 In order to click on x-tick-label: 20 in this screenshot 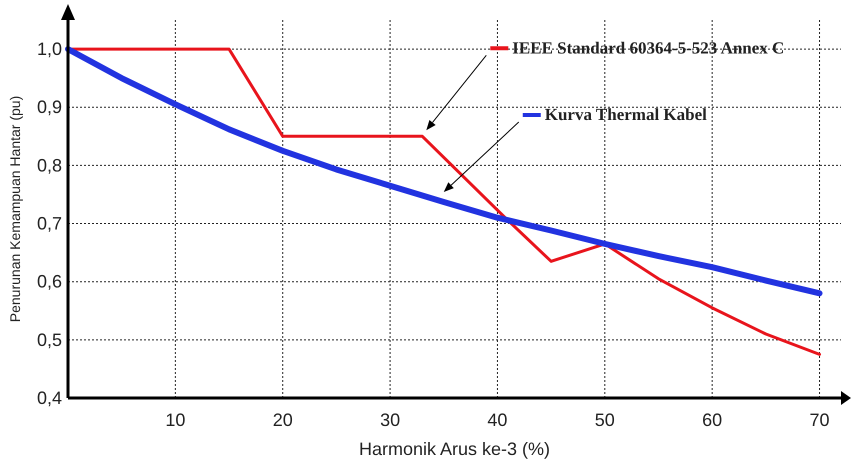, I will do `click(282, 420)`.